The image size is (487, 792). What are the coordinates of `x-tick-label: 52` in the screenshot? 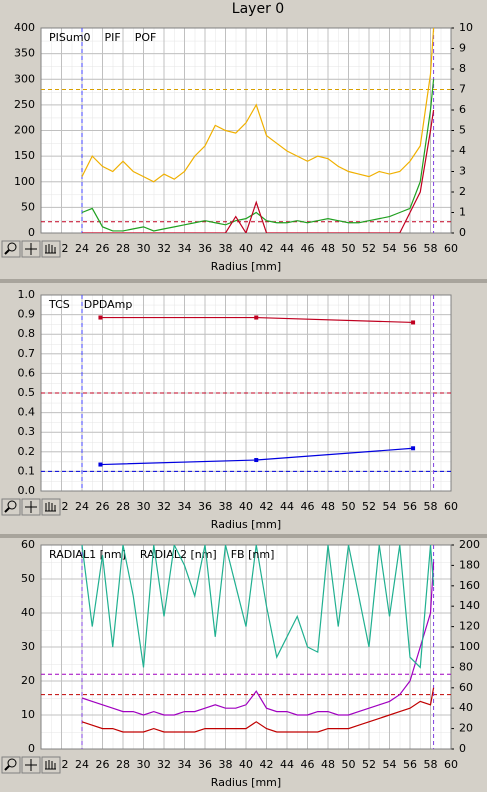 It's located at (369, 764).